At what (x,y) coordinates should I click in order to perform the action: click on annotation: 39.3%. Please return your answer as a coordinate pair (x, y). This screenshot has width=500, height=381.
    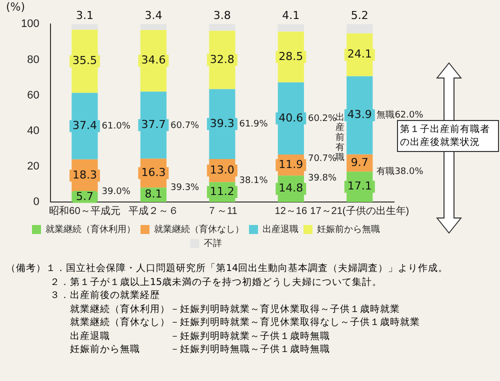
    Looking at the image, I should click on (185, 187).